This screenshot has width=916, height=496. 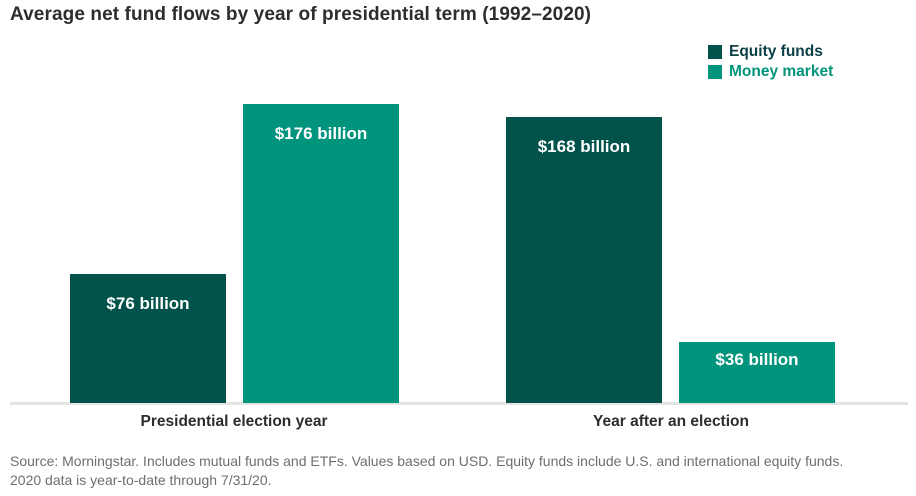 I want to click on bar-equity-year-after-election: $168 billion, so click(x=584, y=260).